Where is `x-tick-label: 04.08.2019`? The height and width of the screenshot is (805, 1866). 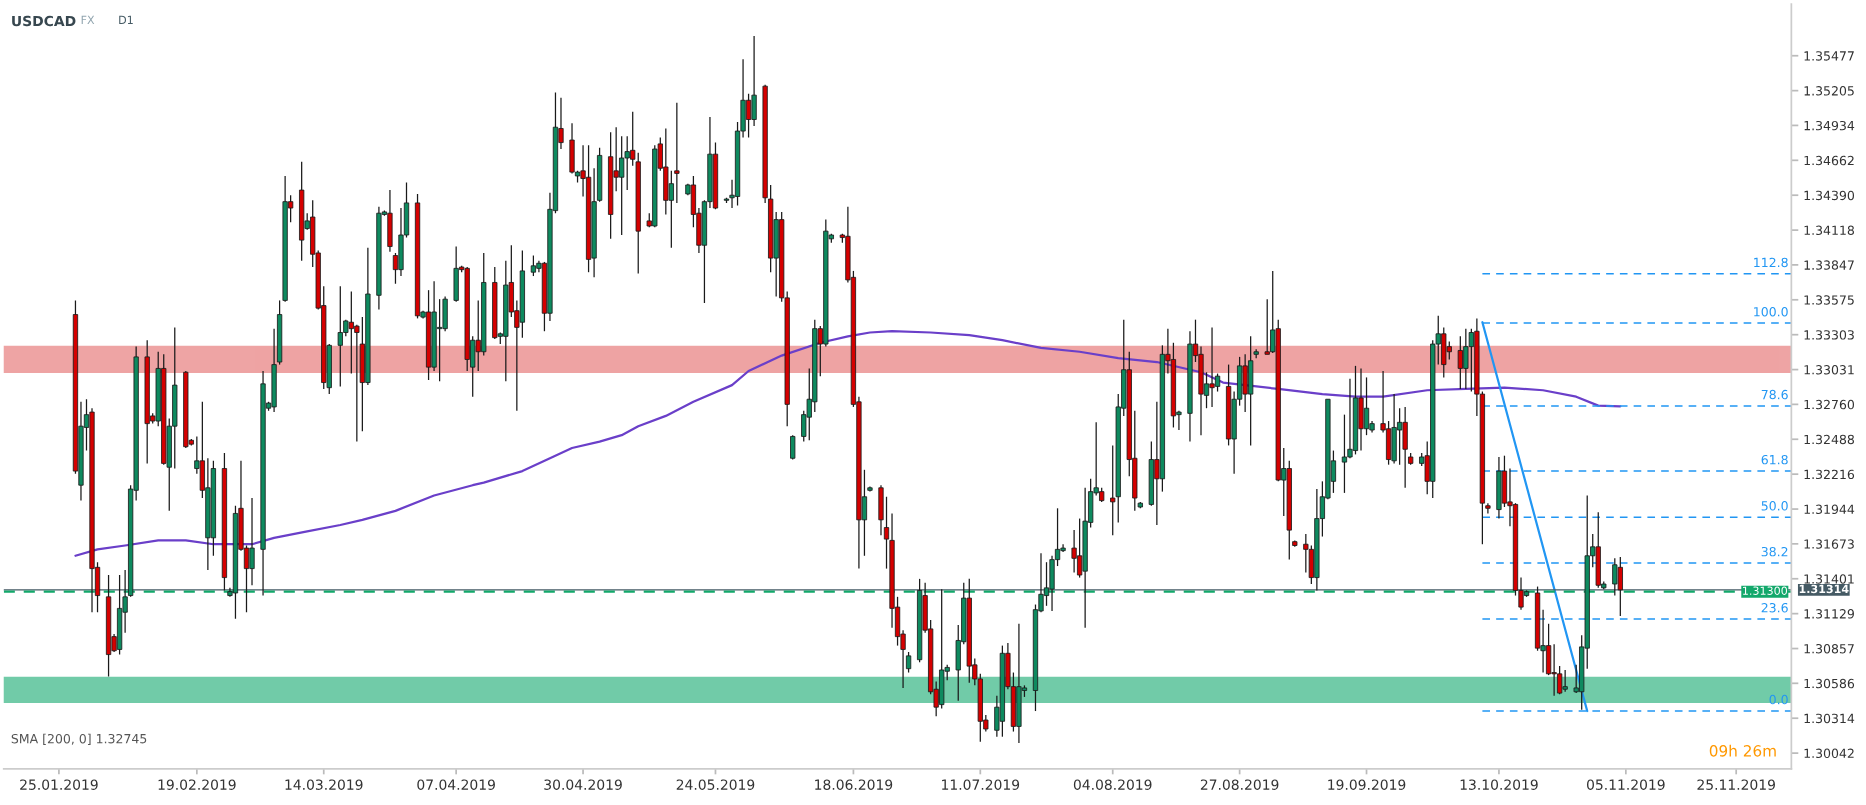 x-tick-label: 04.08.2019 is located at coordinates (1112, 784).